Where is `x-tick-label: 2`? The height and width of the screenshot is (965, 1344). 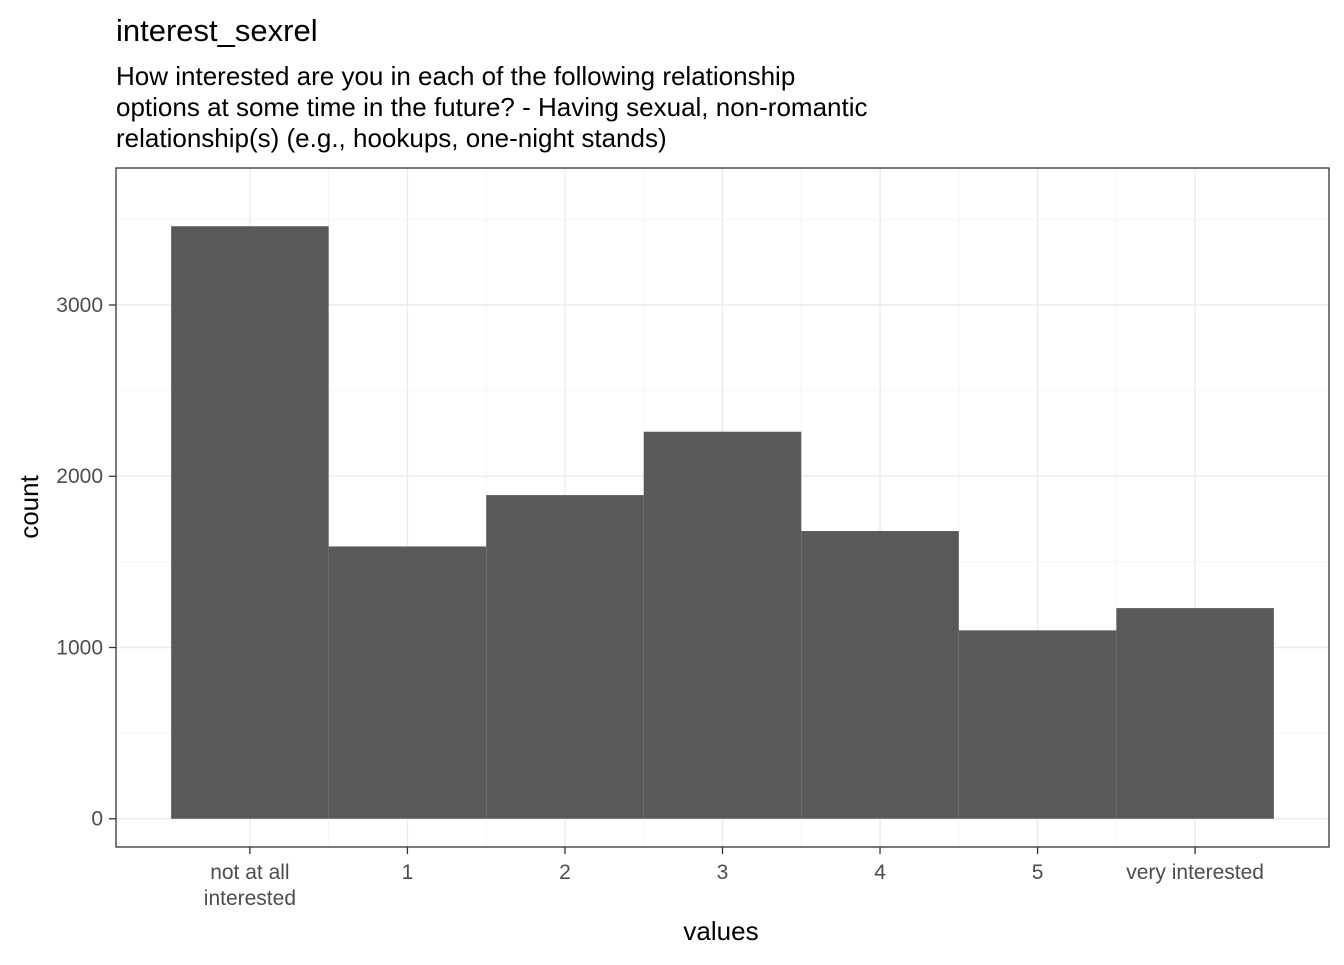 x-tick-label: 2 is located at coordinates (565, 872).